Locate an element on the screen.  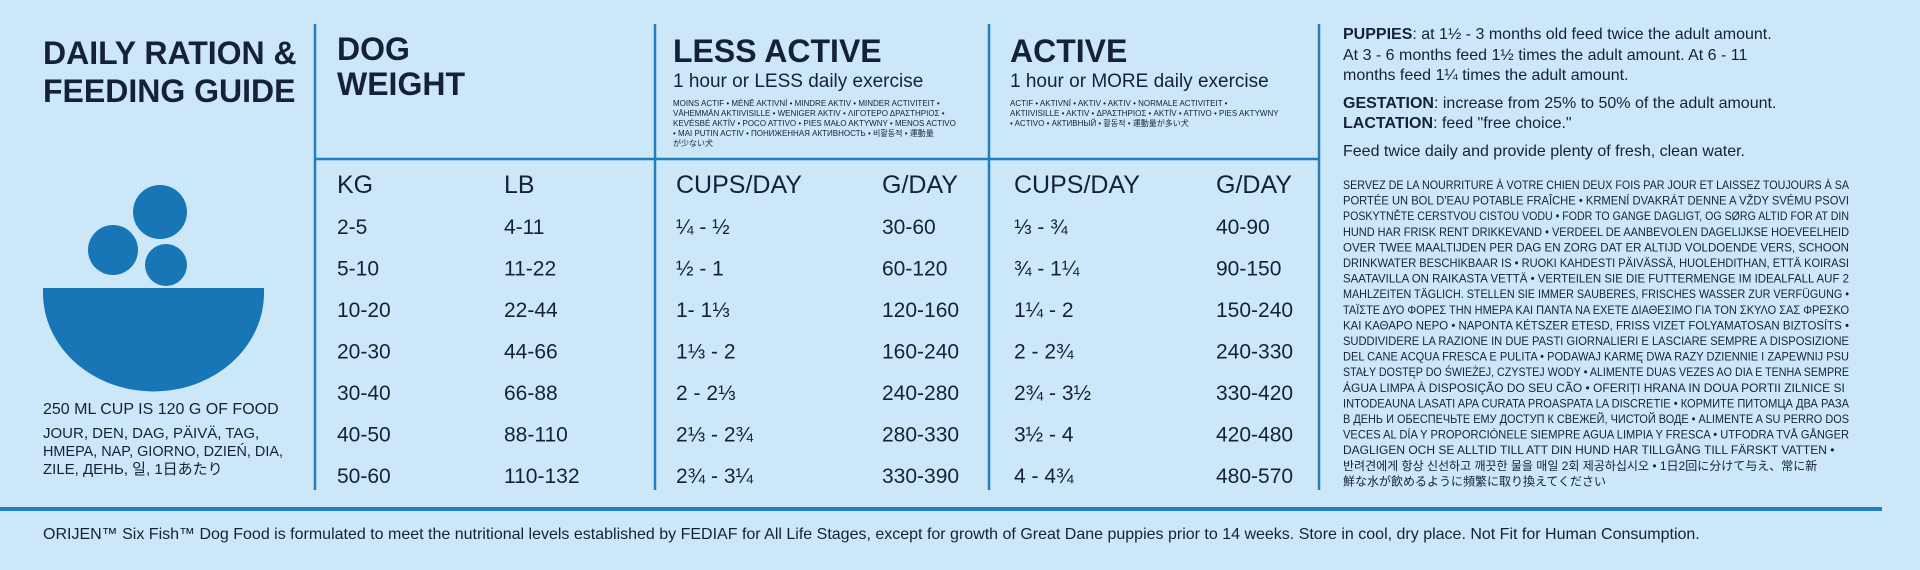
table-cell: 2⅓ - 2¾ is located at coordinates (715, 435).